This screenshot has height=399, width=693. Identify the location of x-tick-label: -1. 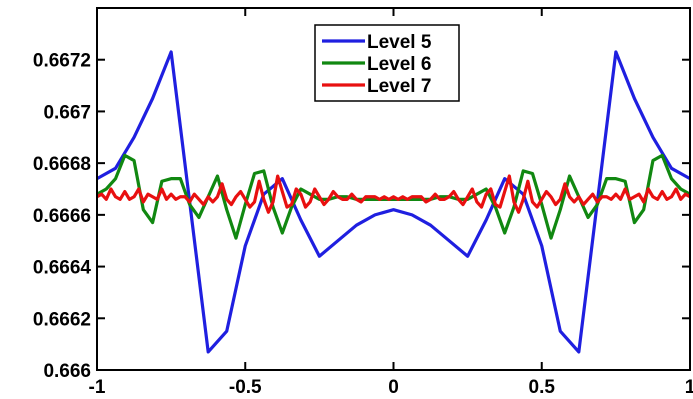
(97, 387).